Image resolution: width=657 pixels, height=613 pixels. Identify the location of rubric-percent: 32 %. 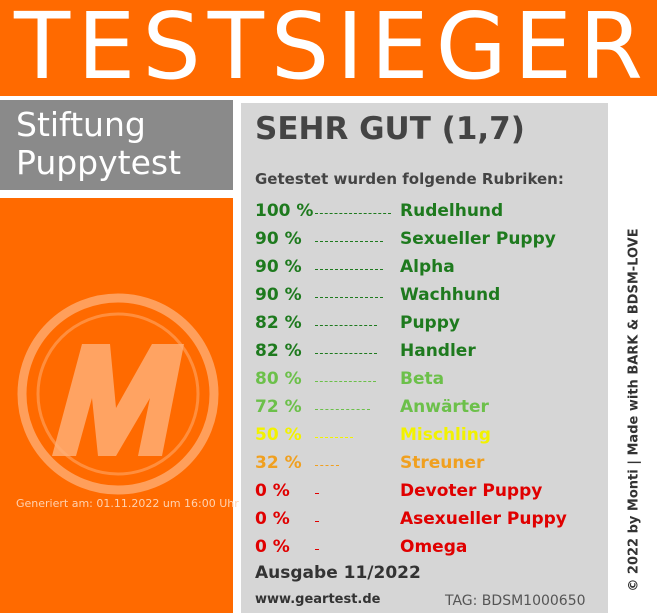
(278, 463).